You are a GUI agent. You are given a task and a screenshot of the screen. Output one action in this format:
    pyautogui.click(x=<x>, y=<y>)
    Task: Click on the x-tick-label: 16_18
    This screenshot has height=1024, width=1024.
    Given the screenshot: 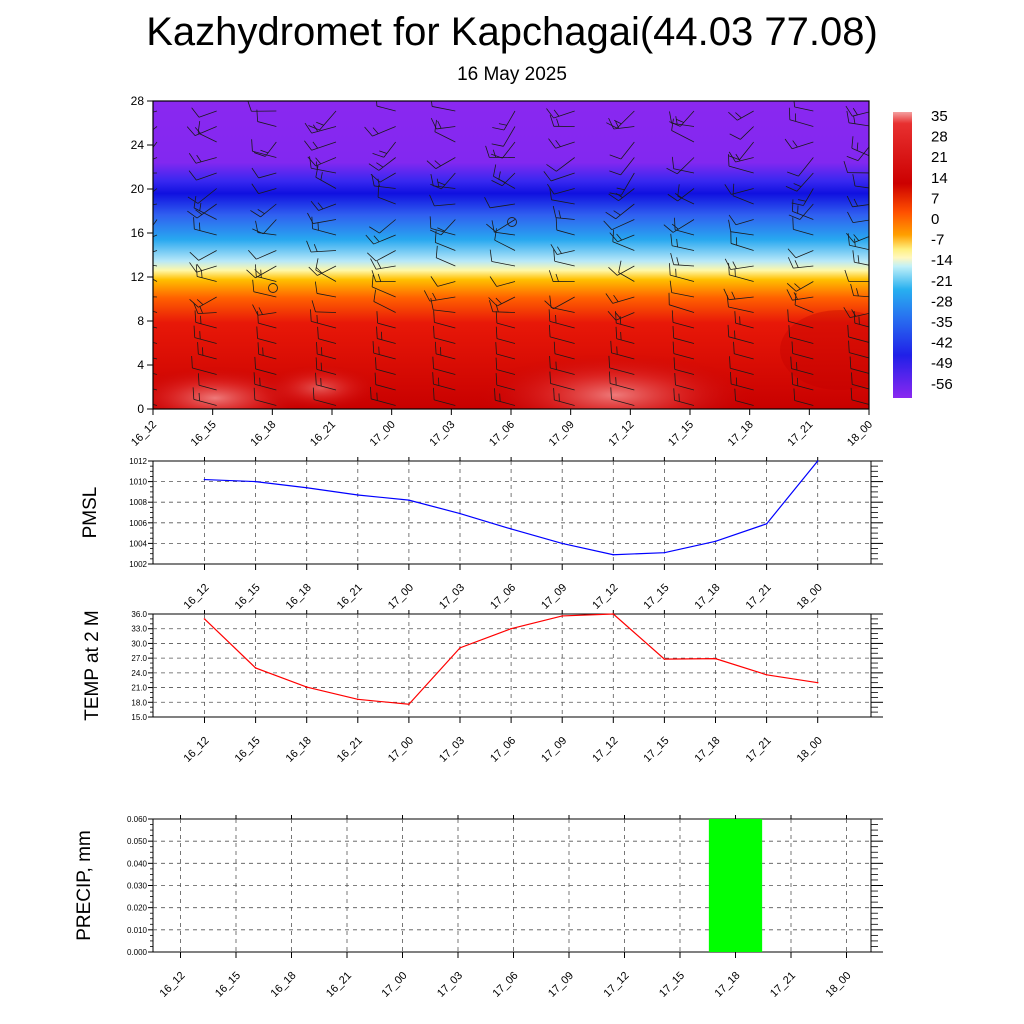 What is the action you would take?
    pyautogui.click(x=263, y=434)
    